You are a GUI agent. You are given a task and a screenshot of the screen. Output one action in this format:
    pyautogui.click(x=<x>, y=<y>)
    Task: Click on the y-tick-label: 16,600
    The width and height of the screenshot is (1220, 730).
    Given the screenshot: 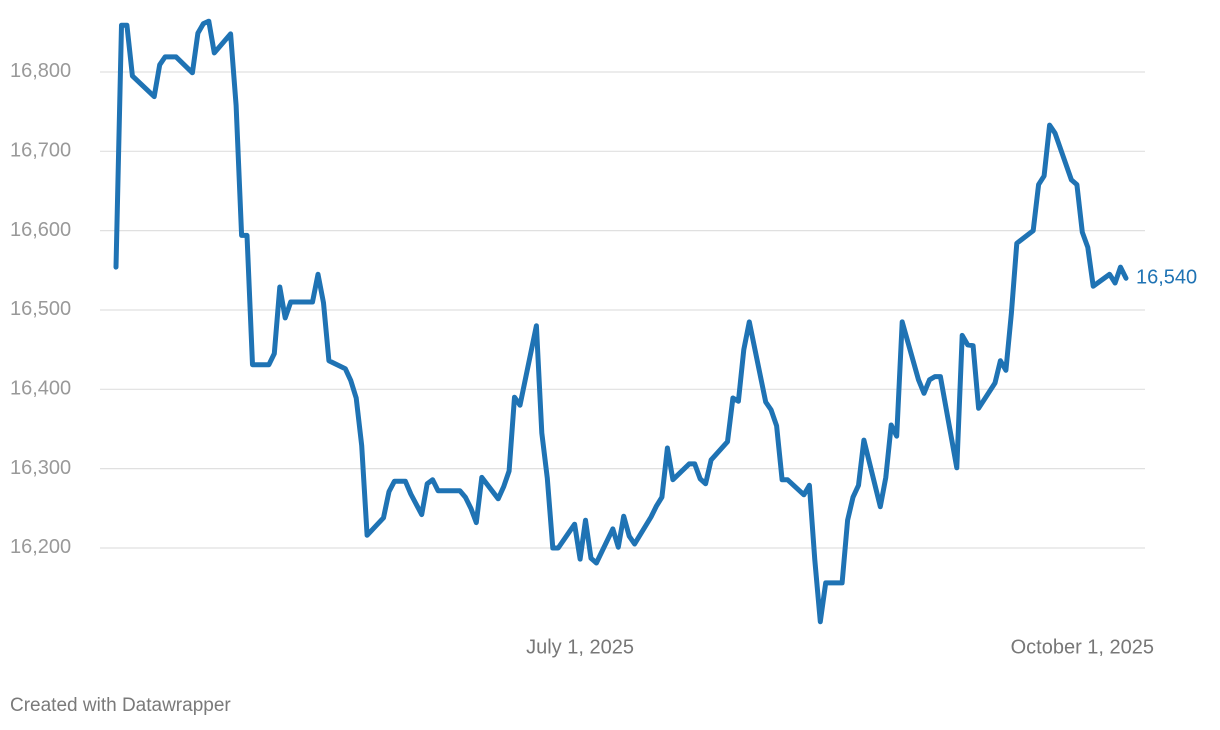 What is the action you would take?
    pyautogui.click(x=40, y=230)
    